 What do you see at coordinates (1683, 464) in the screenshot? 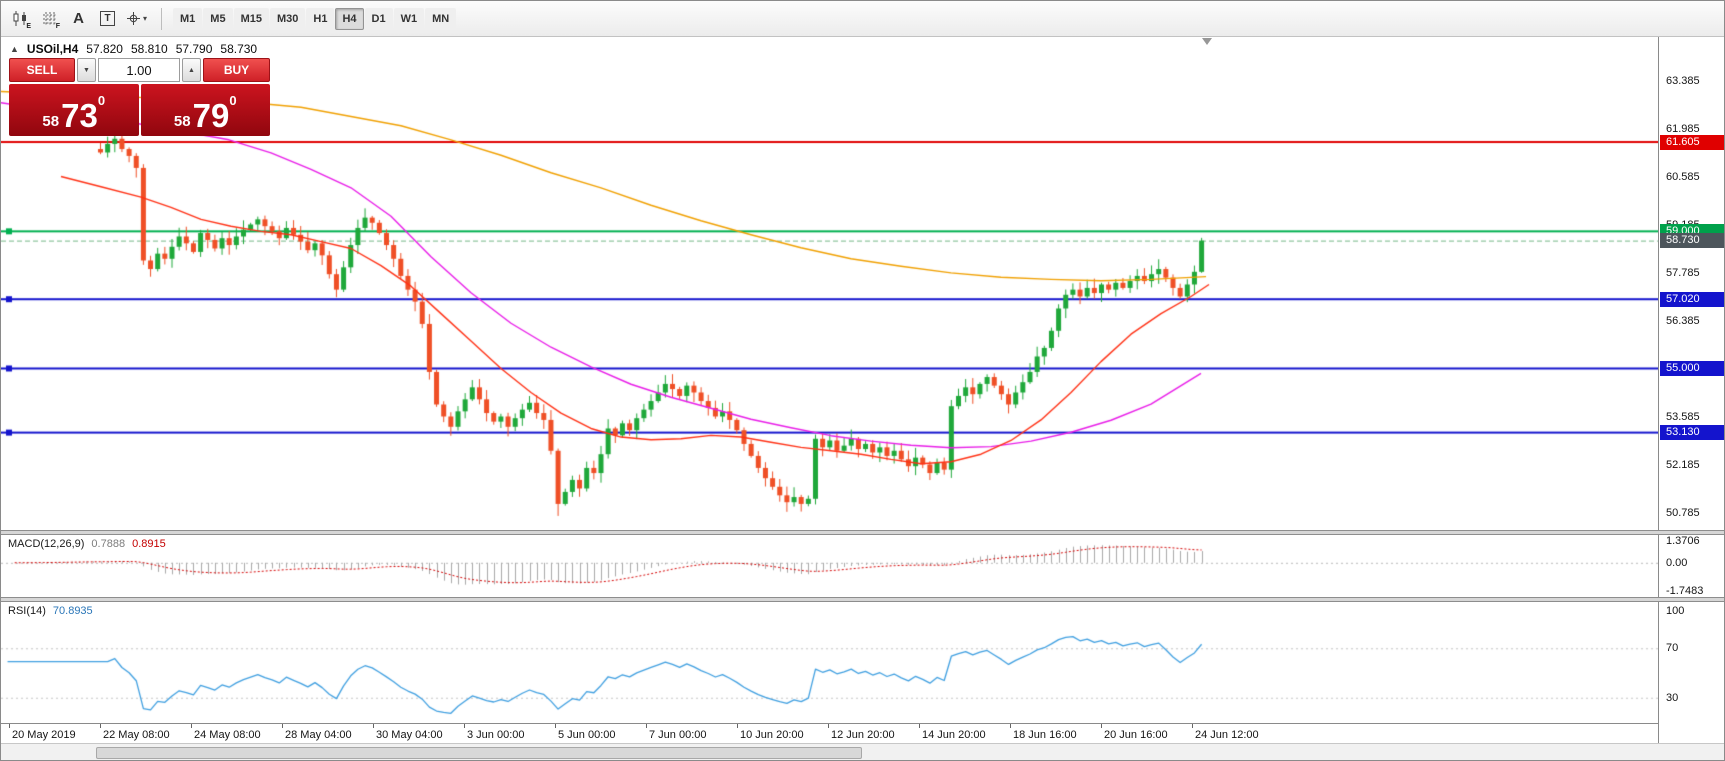
I see `price-tick: 52.185` at bounding box center [1683, 464].